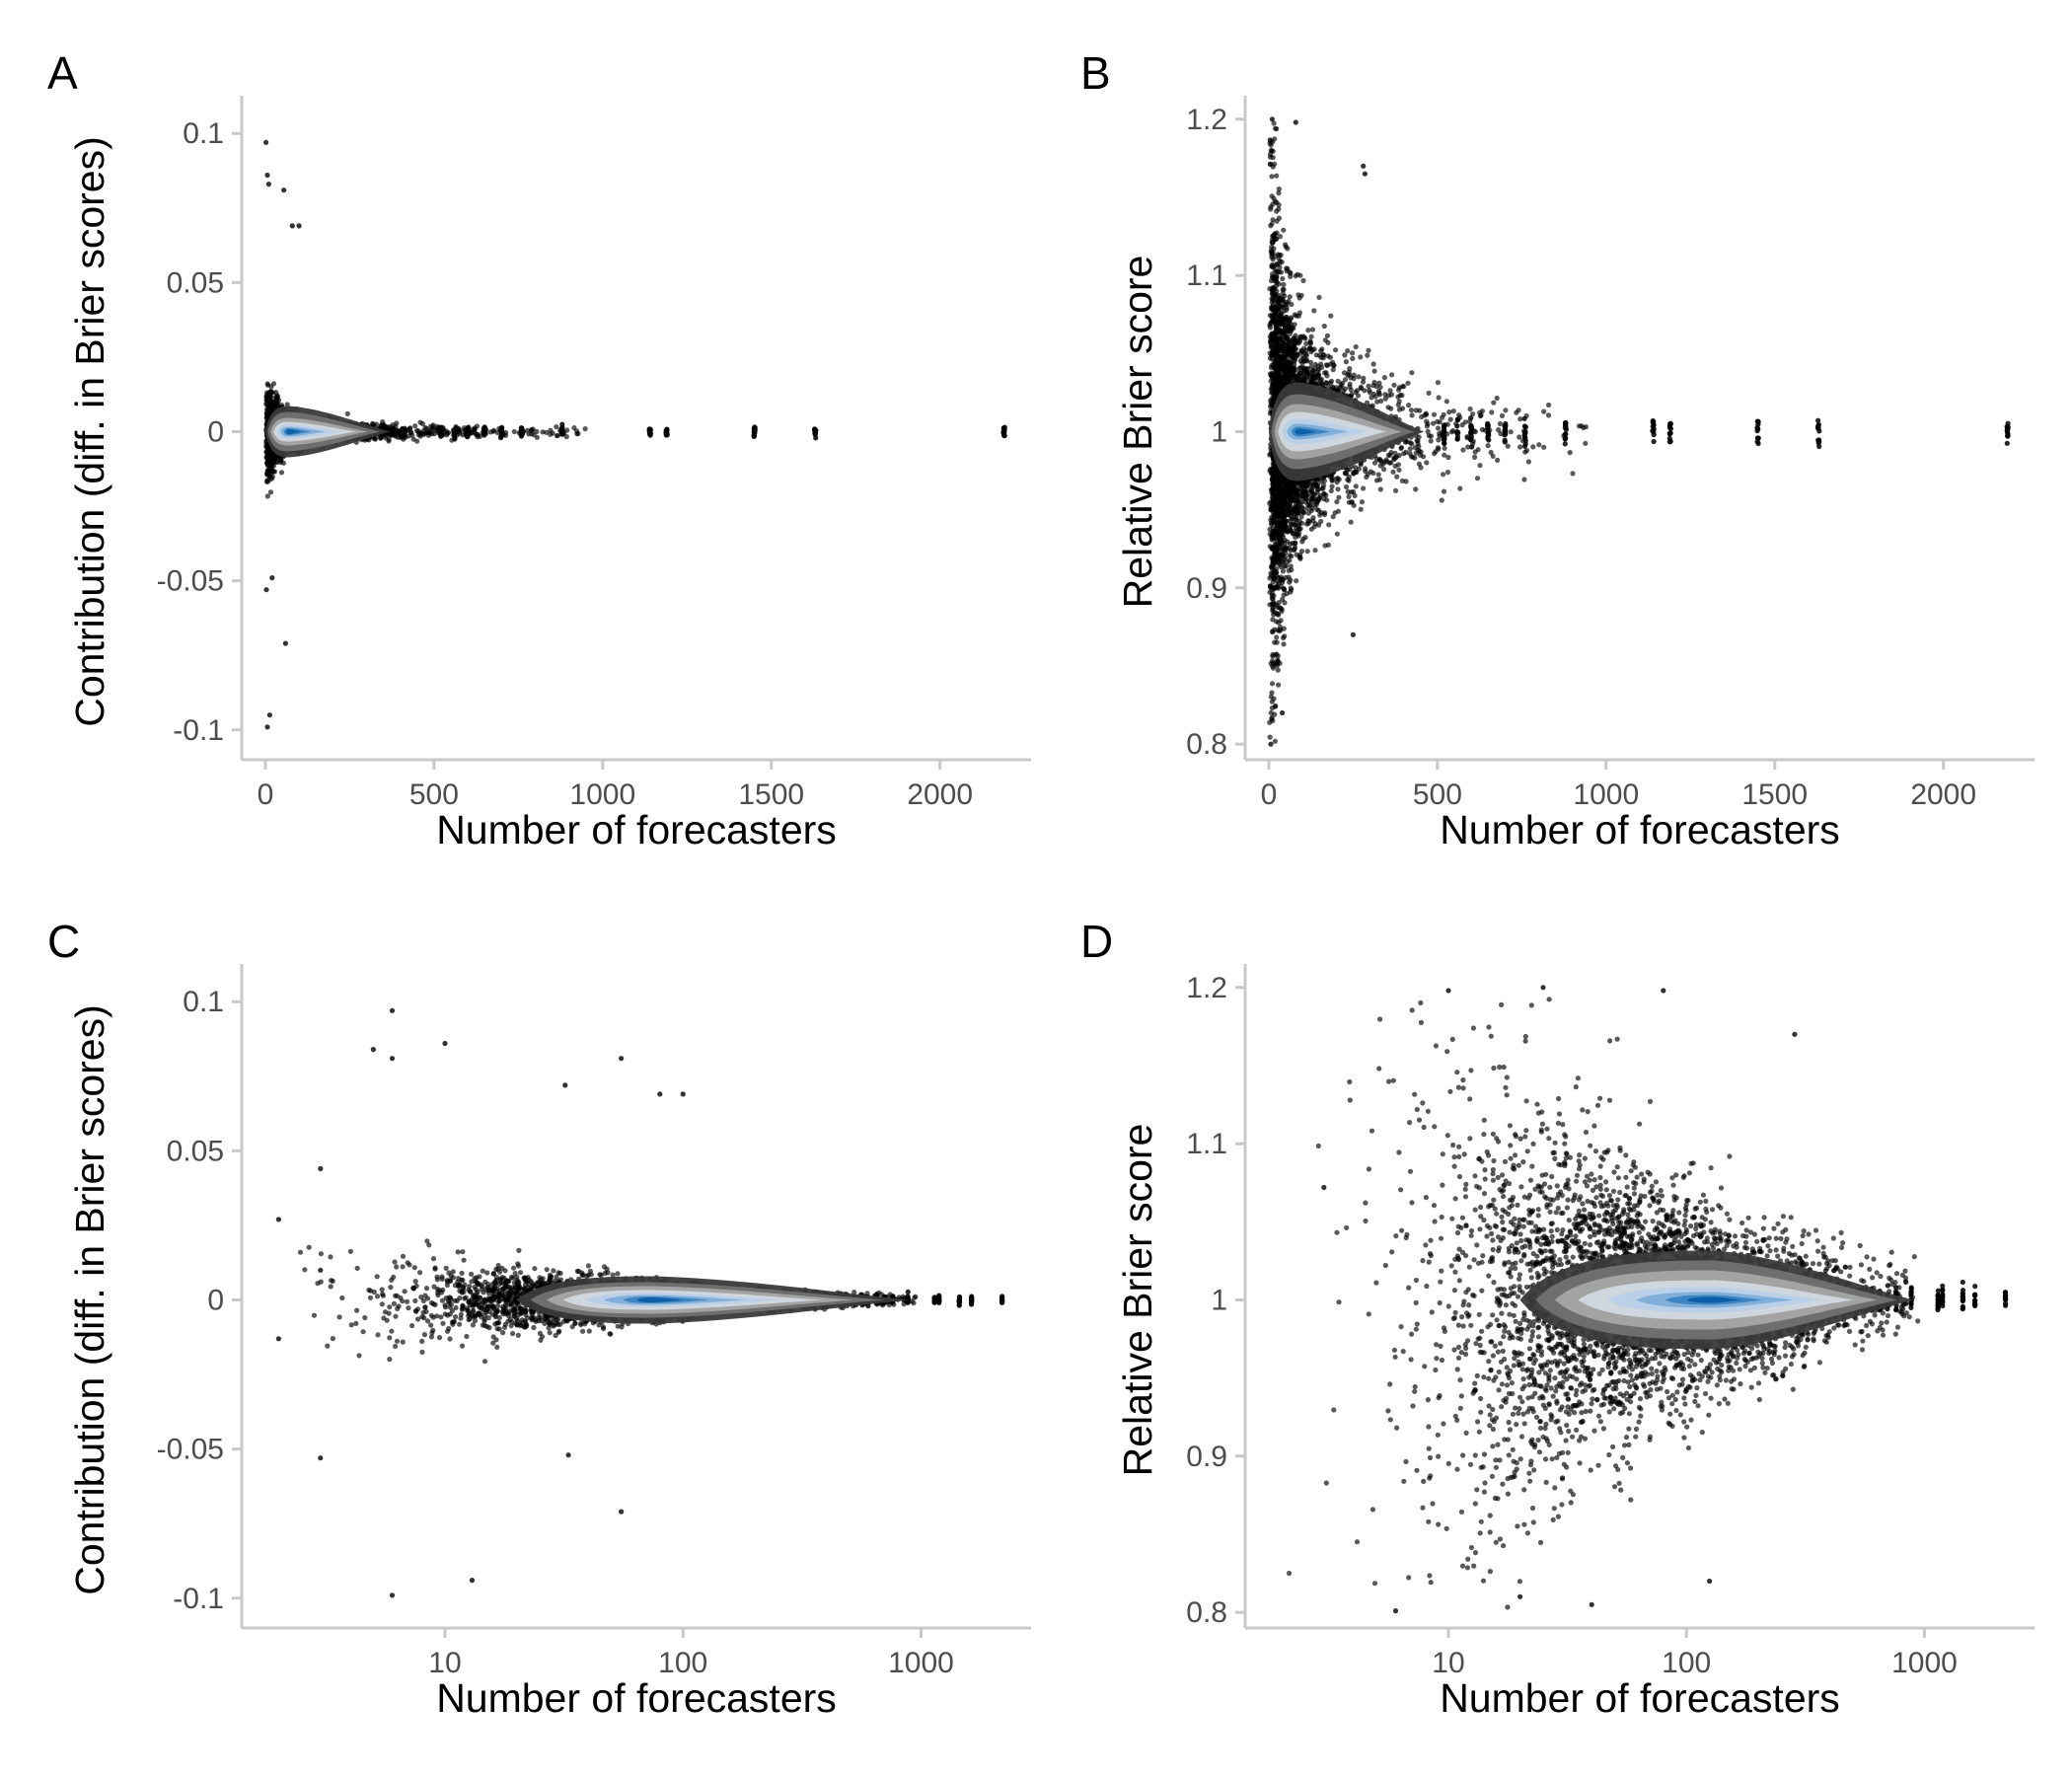 This screenshot has height=1776, width=2072. Describe the element at coordinates (602, 795) in the screenshot. I see `x-tick-label: 1000` at that location.